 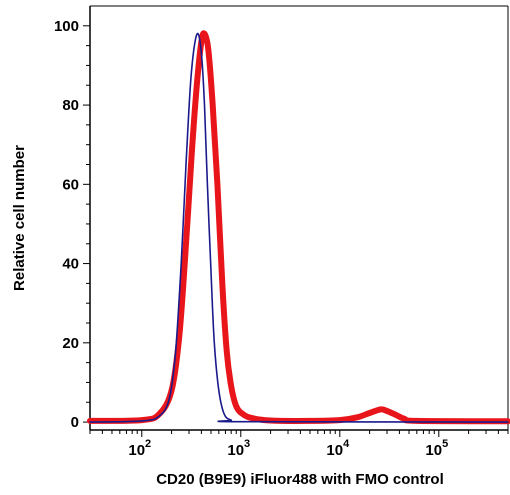 I want to click on y-tick-label: 20, so click(x=70, y=343).